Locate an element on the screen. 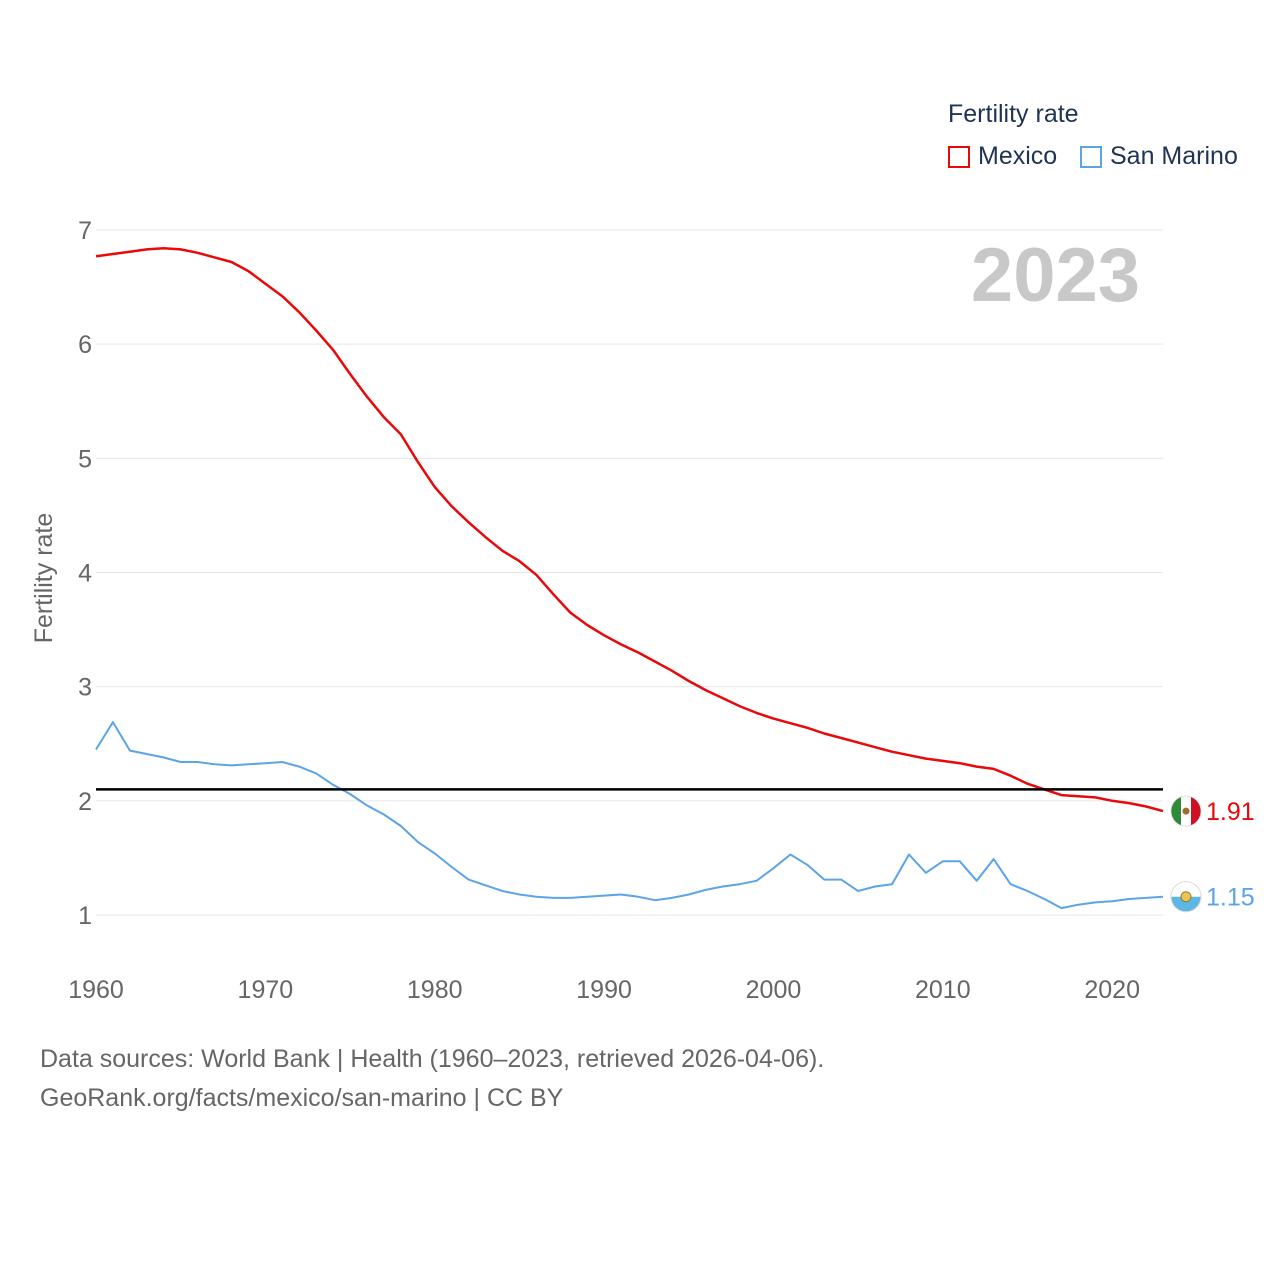 The image size is (1280, 1280). y-tick-label: 4 is located at coordinates (85, 574).